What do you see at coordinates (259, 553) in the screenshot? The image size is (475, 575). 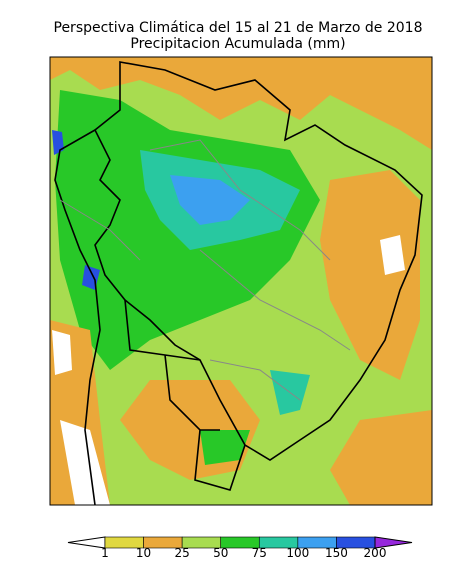 I see `colorbar-label: 75` at bounding box center [259, 553].